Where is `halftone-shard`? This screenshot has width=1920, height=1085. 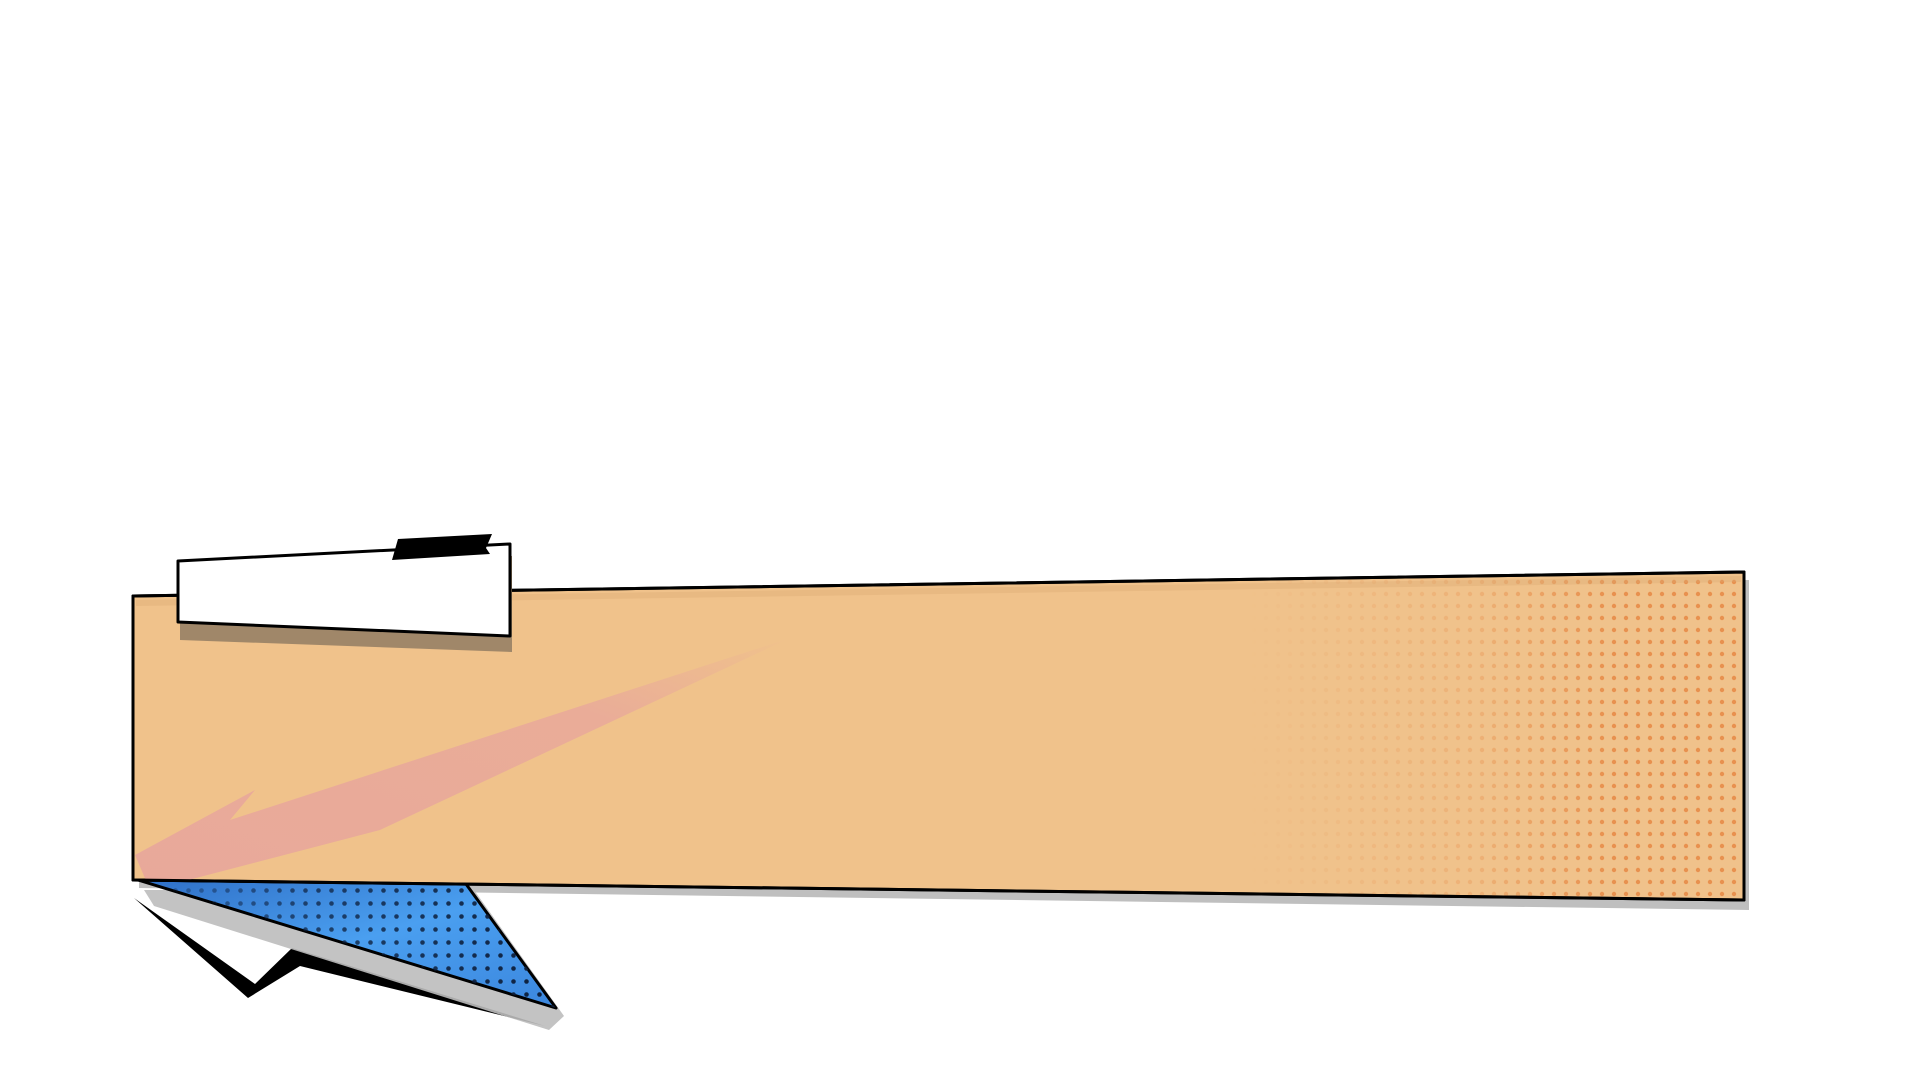
halftone-shard is located at coordinates (350, 954).